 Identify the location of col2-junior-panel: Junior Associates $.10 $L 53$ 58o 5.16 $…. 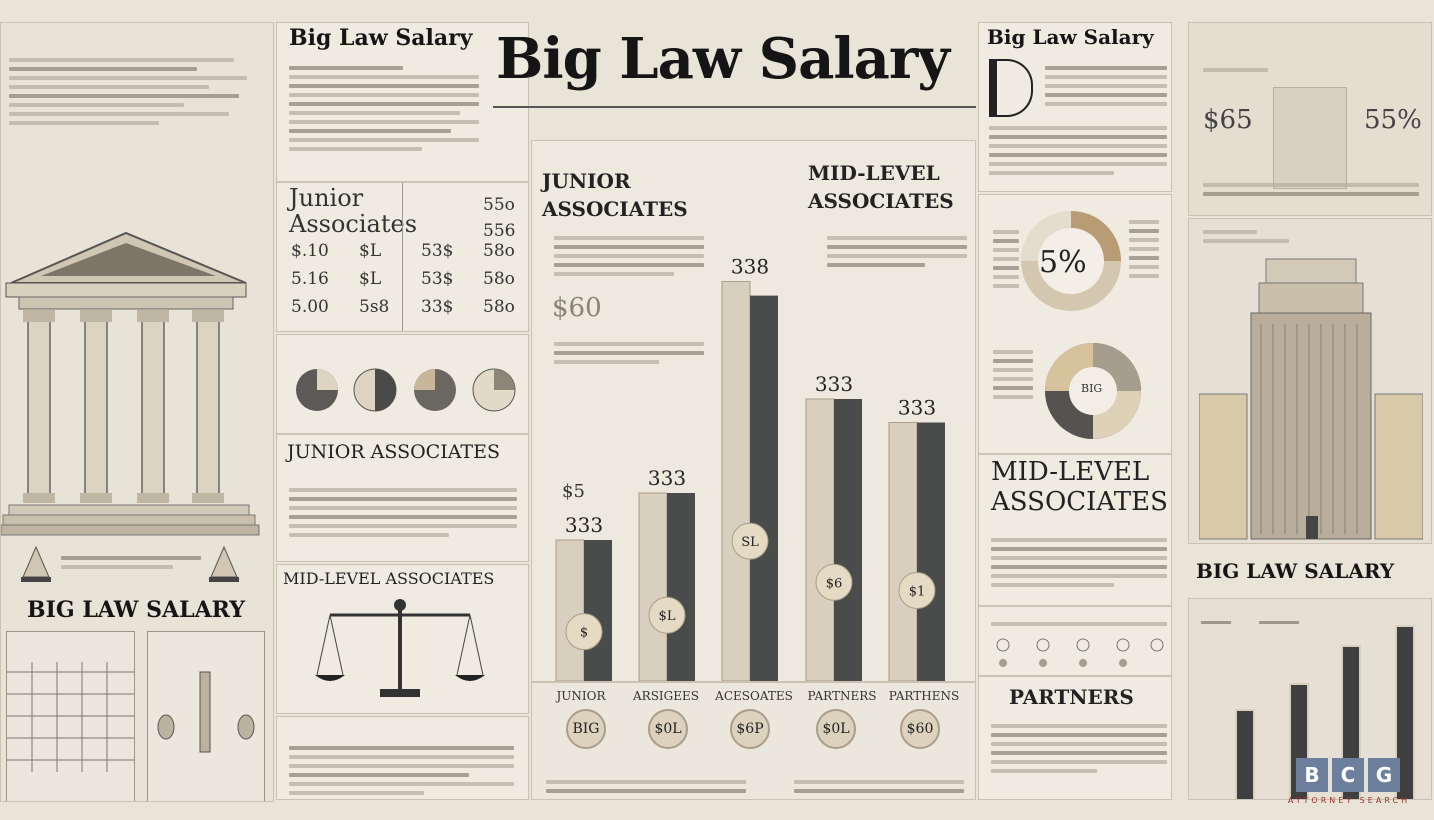
(402, 257).